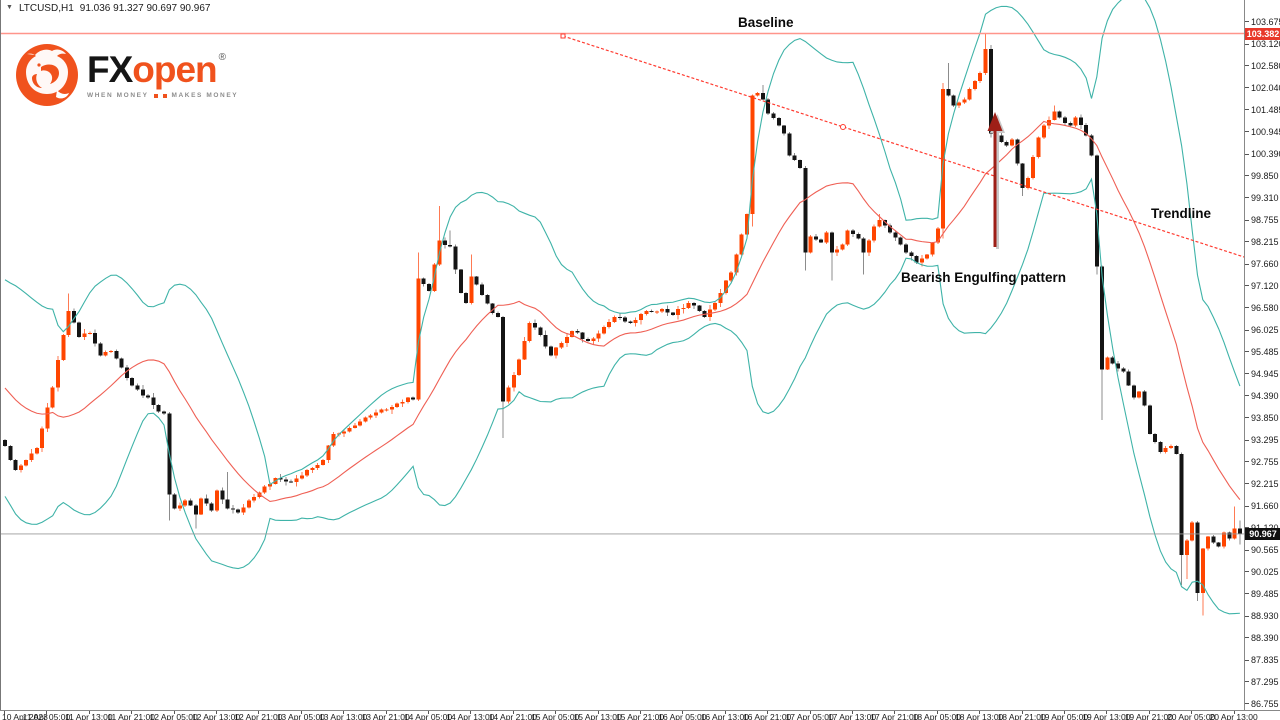 The height and width of the screenshot is (720, 1280). What do you see at coordinates (597, 716) in the screenshot?
I see `time-tick-label: 15 Apr 13:00` at bounding box center [597, 716].